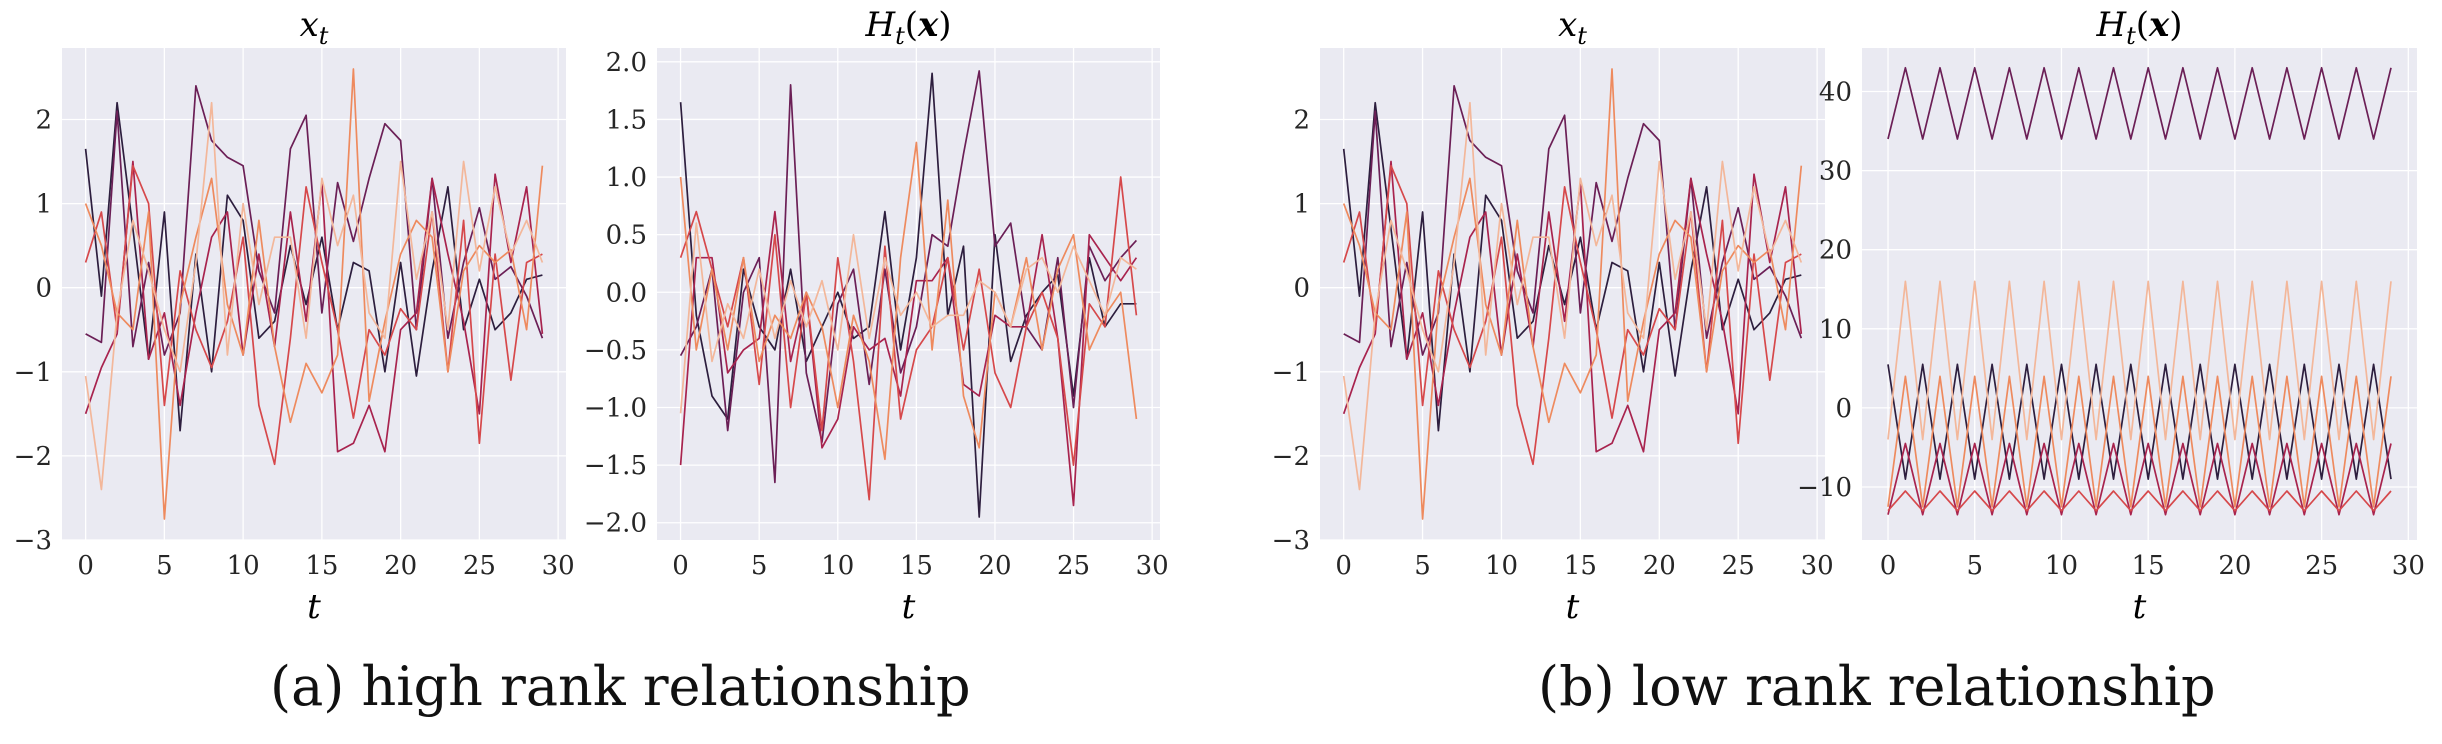  Describe the element at coordinates (1835, 172) in the screenshot. I see `y-tick-label: 30` at that location.